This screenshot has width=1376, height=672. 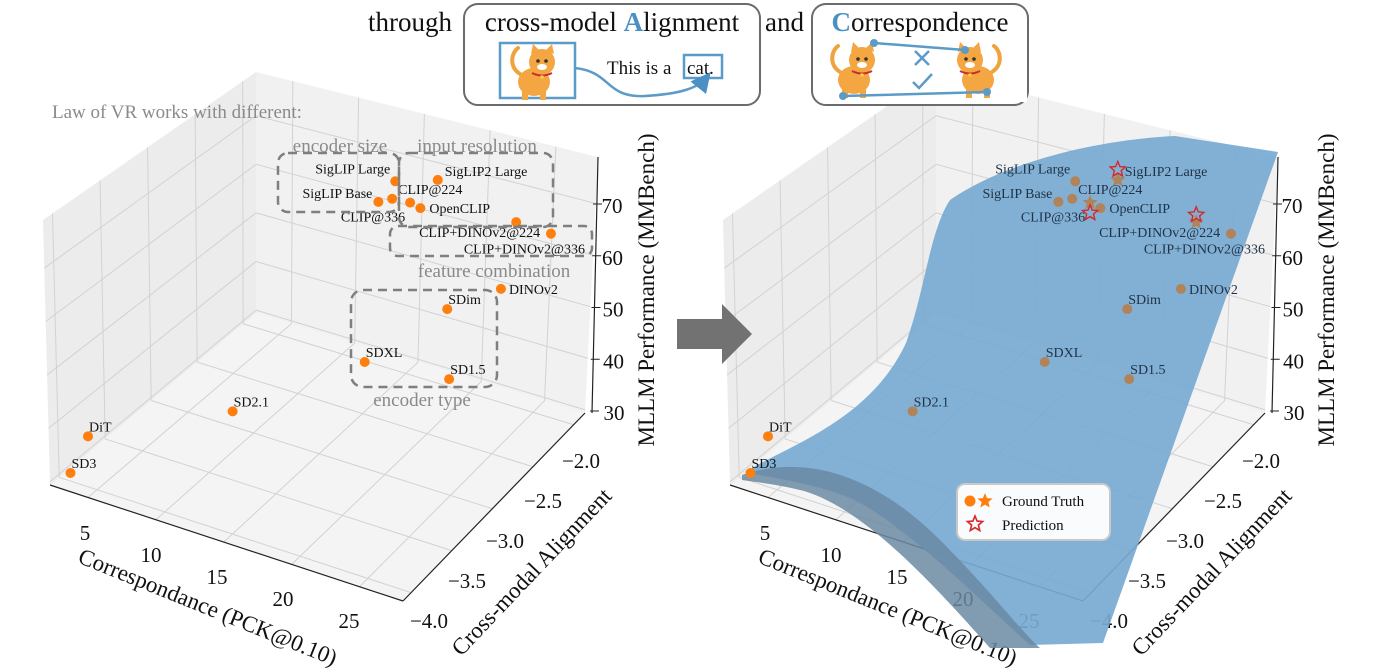 What do you see at coordinates (612, 54) in the screenshot?
I see `alignment-panel: cross-model Alignment This is a cat.` at bounding box center [612, 54].